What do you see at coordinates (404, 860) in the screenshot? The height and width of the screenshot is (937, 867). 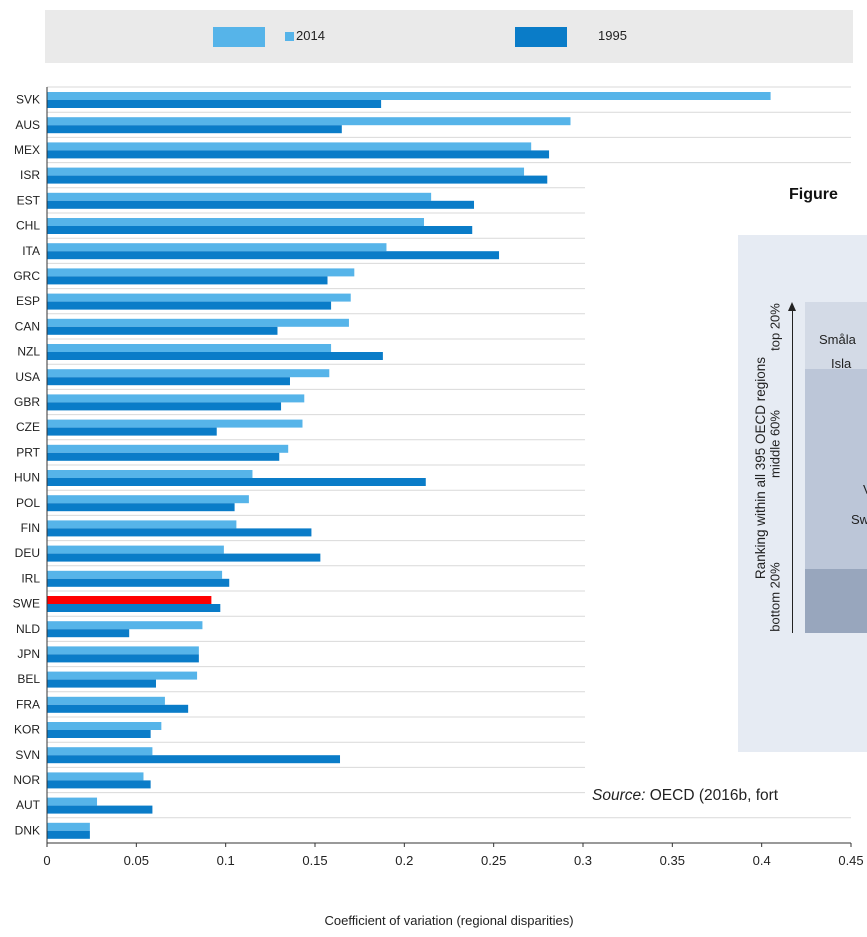 I see `x-tick-label: 0.2` at bounding box center [404, 860].